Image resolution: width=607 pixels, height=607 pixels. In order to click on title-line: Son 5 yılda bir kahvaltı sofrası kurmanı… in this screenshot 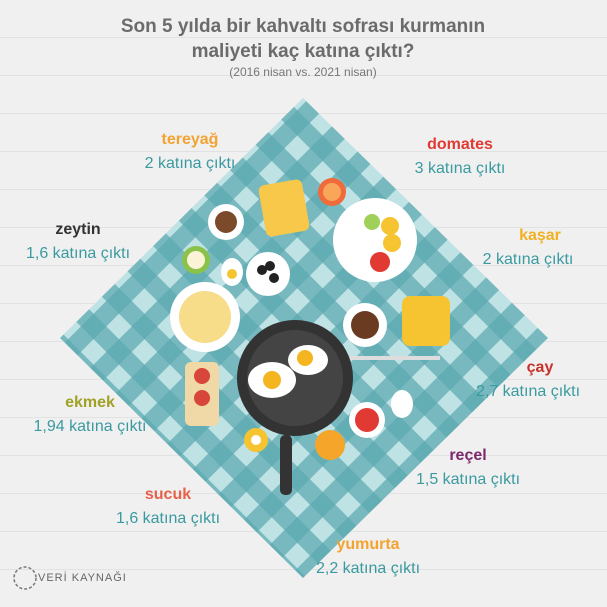, I will do `click(303, 26)`.